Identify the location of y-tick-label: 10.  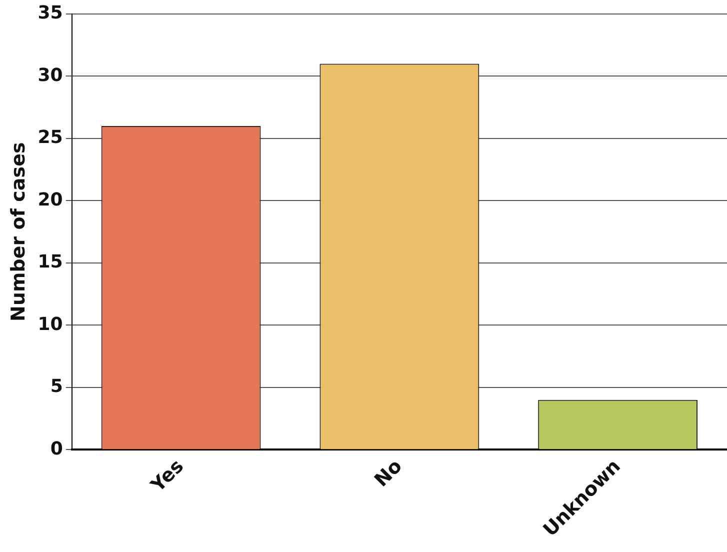
(50, 324).